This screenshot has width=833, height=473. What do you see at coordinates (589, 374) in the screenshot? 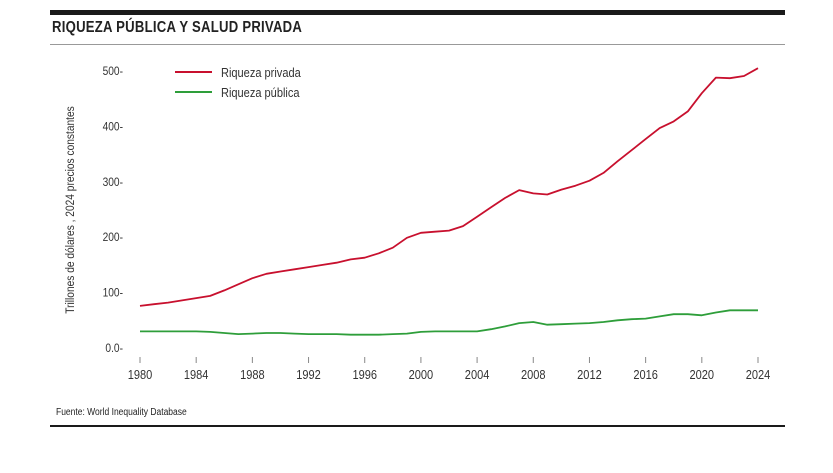
I see `x-tick-label: 2012` at bounding box center [589, 374].